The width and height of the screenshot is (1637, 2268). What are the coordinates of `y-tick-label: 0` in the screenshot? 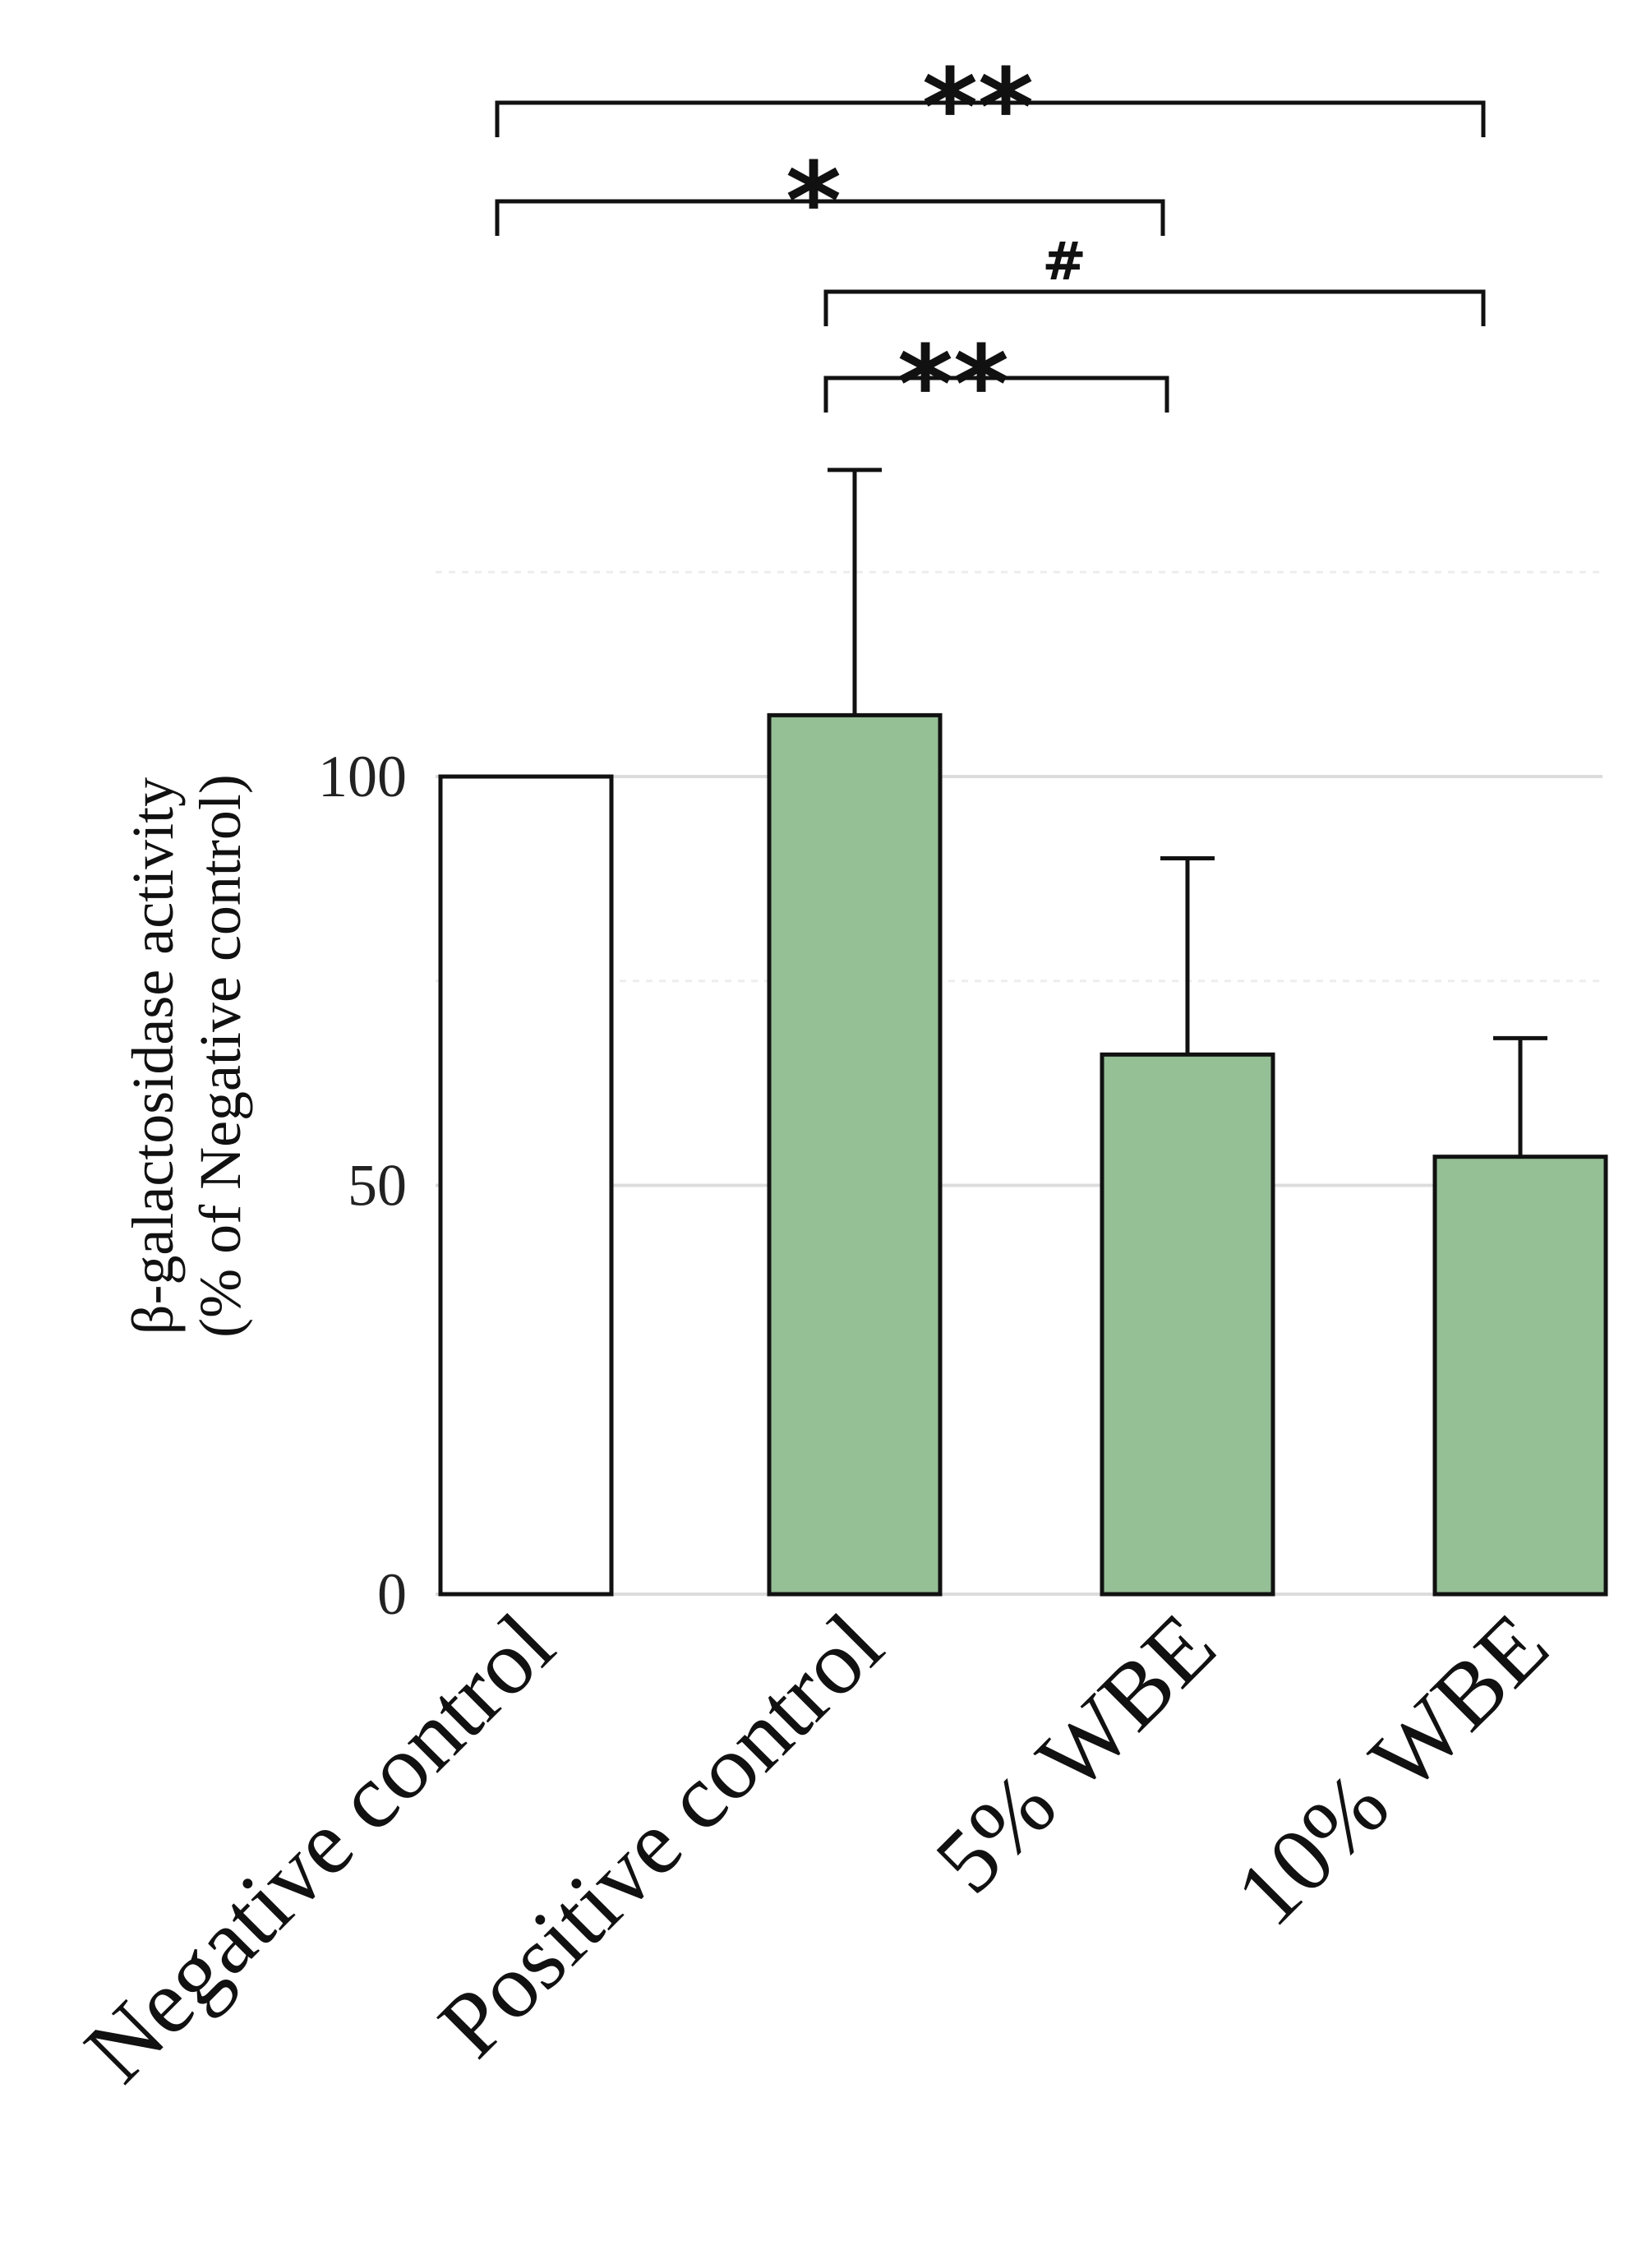 It's located at (392, 1594).